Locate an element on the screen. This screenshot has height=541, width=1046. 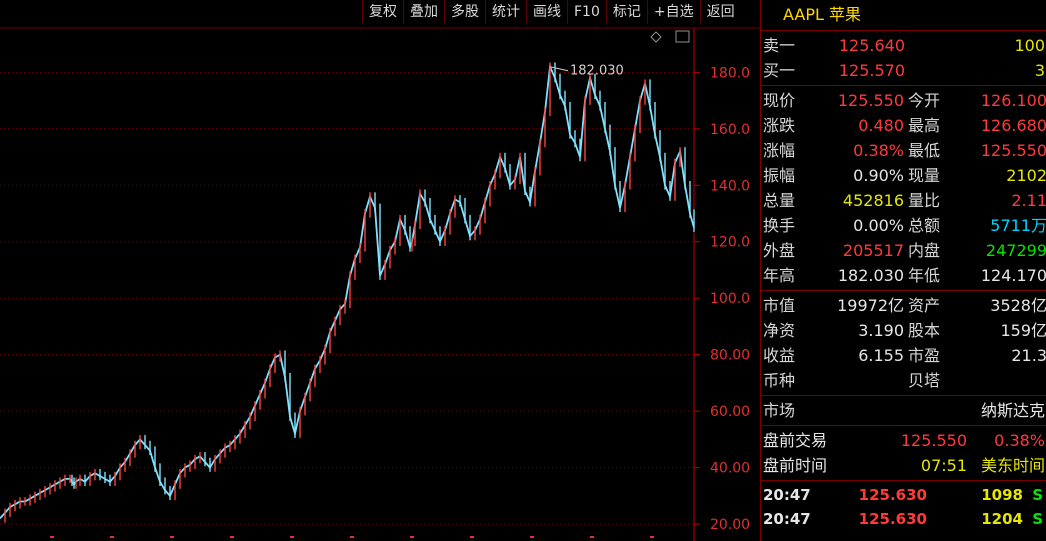
y-tick-label: 100.0 is located at coordinates (730, 299).